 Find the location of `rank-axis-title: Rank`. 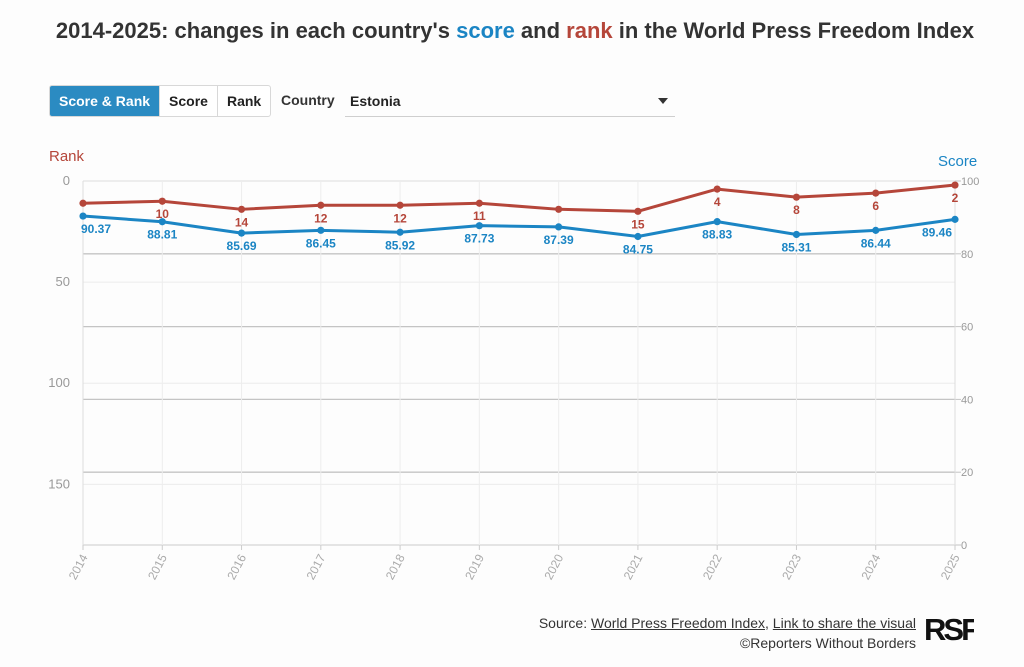

rank-axis-title: Rank is located at coordinates (67, 156).